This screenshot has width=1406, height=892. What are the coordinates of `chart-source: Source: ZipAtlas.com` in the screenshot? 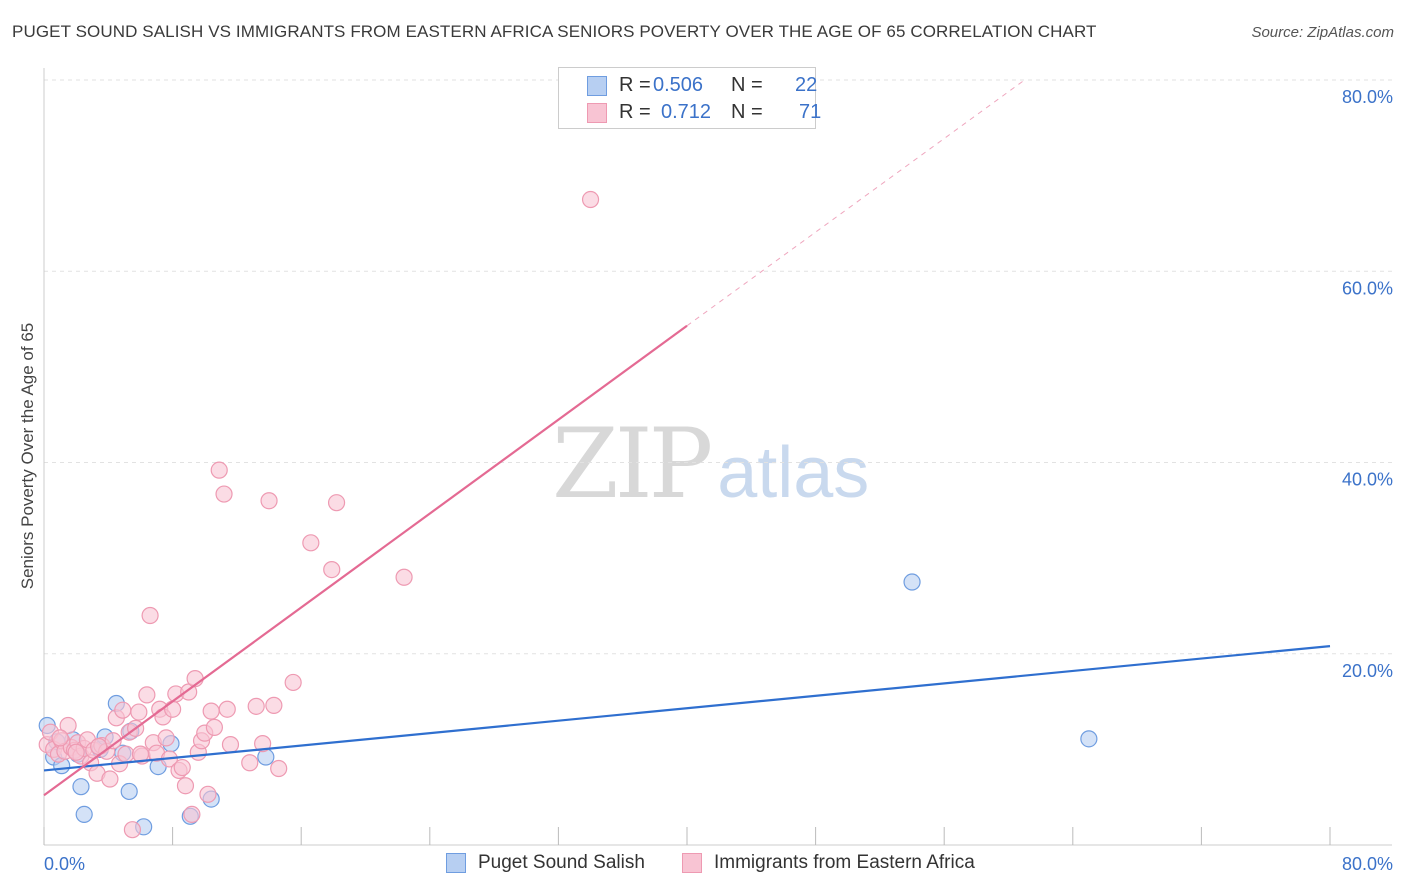 It's located at (1322, 32).